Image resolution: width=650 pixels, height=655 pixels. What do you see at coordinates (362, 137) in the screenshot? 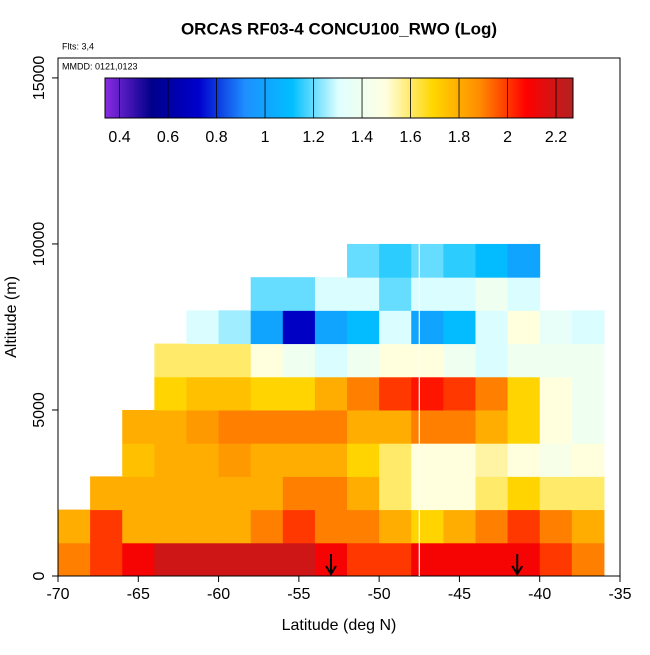
I see `colorbar-tick-label: 1.4` at bounding box center [362, 137].